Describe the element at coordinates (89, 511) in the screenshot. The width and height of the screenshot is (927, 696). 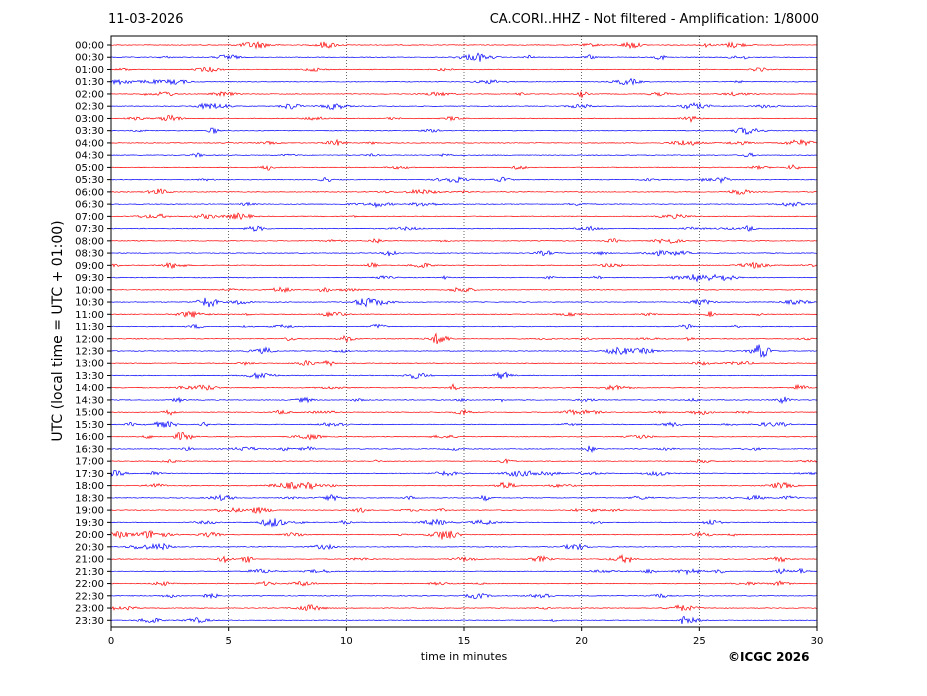
I see `y-tick-label-38: 19:00` at that location.